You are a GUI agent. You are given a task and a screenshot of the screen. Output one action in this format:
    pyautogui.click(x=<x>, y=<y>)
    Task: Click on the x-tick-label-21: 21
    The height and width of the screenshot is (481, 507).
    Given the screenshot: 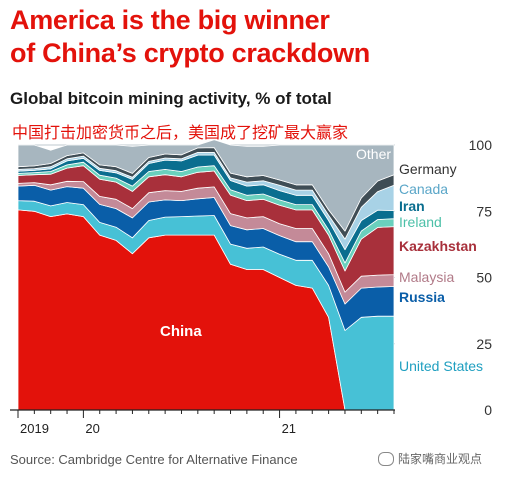 What is the action you would take?
    pyautogui.click(x=289, y=428)
    